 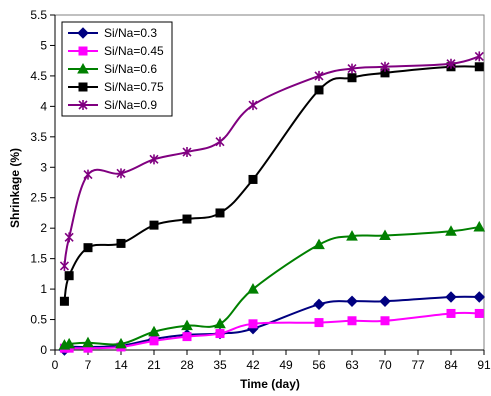 What do you see at coordinates (130, 33) in the screenshot?
I see `legend-label: Si/Na=0.3` at bounding box center [130, 33].